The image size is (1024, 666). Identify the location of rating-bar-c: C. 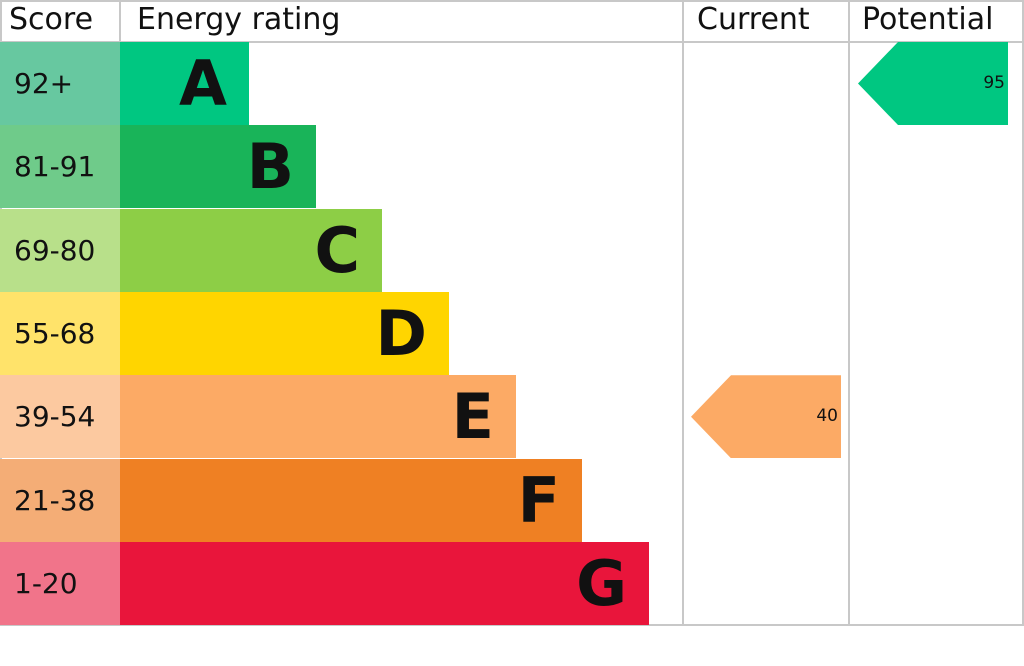
(251, 250).